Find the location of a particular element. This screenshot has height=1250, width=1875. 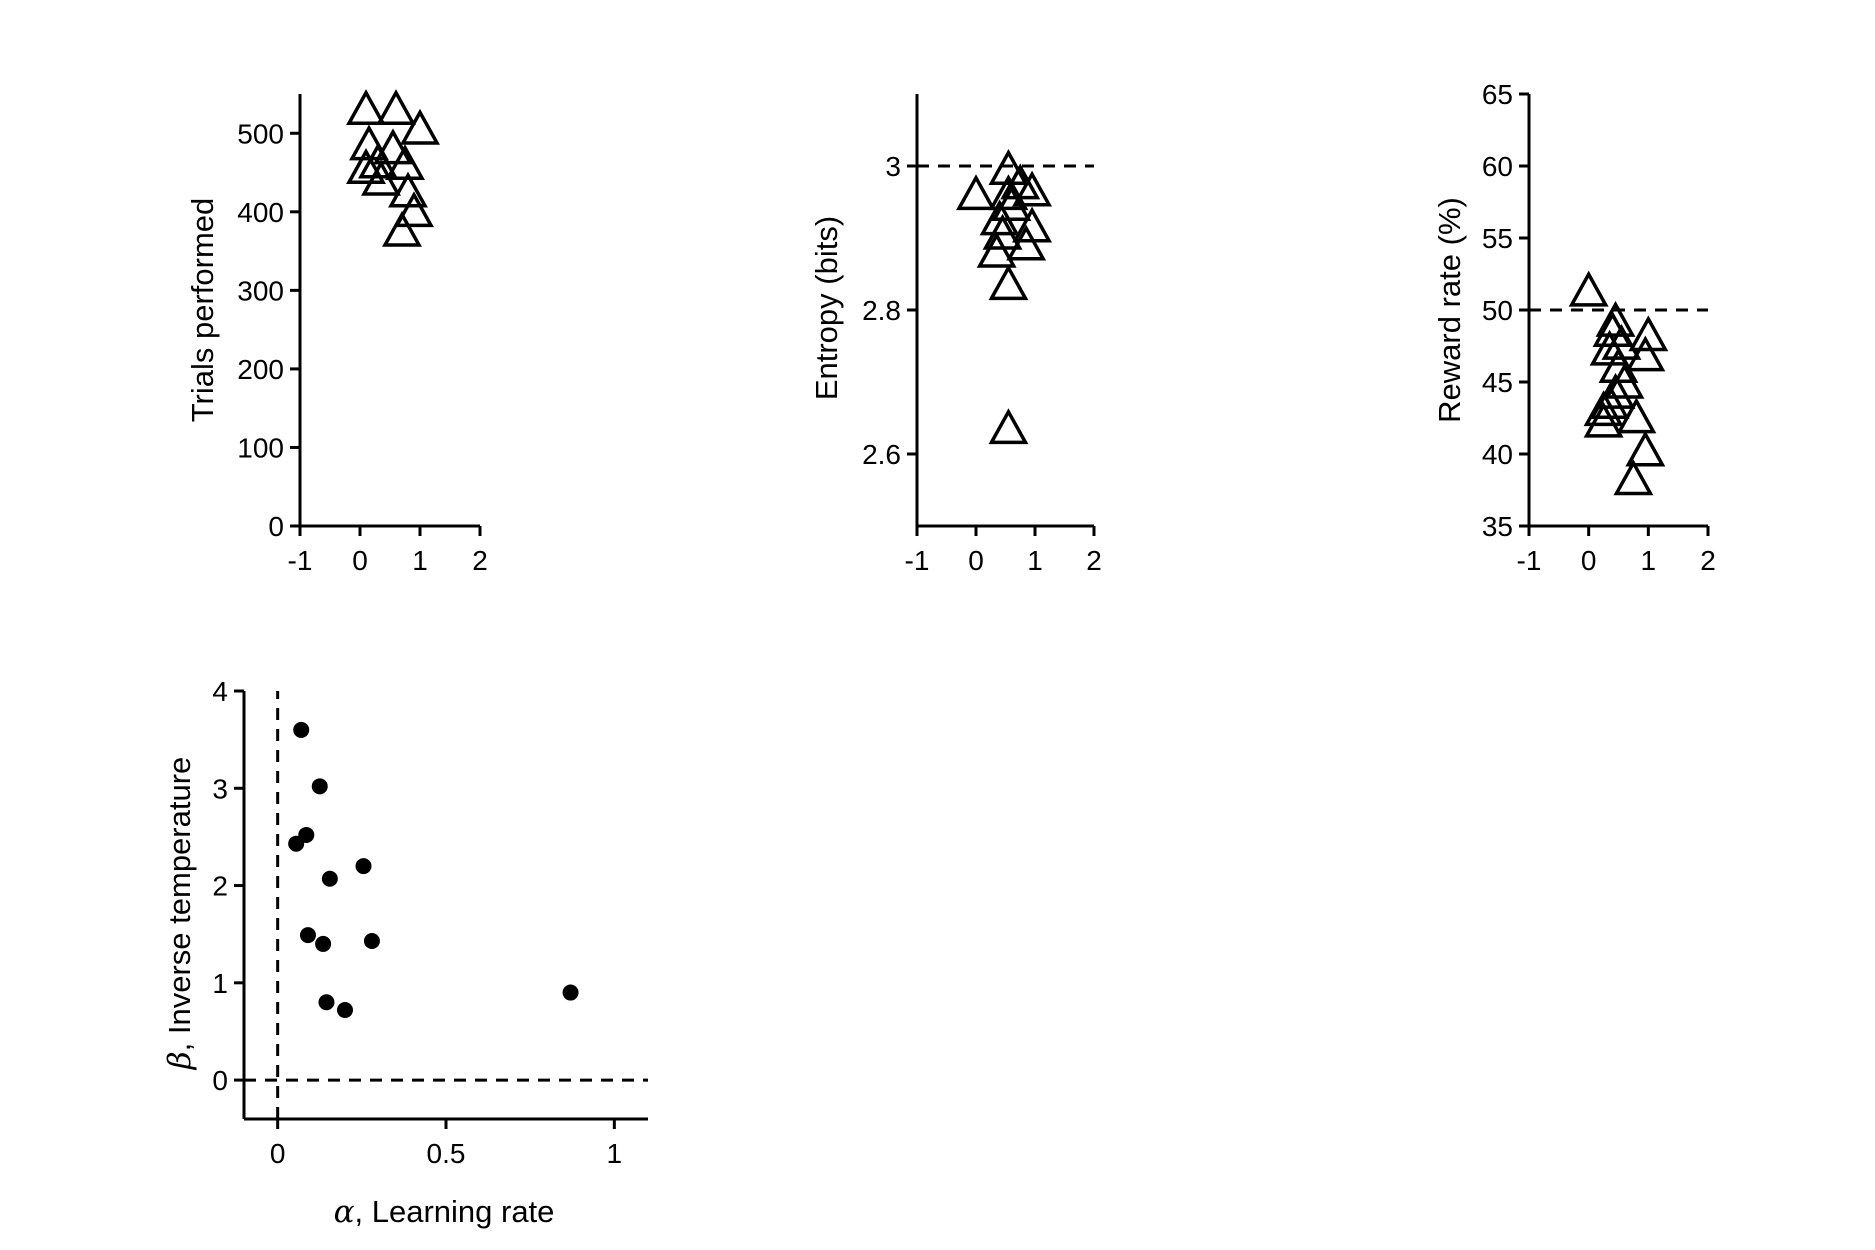

params-x-axis-label-text: , Learning rate is located at coordinates (455, 1211).